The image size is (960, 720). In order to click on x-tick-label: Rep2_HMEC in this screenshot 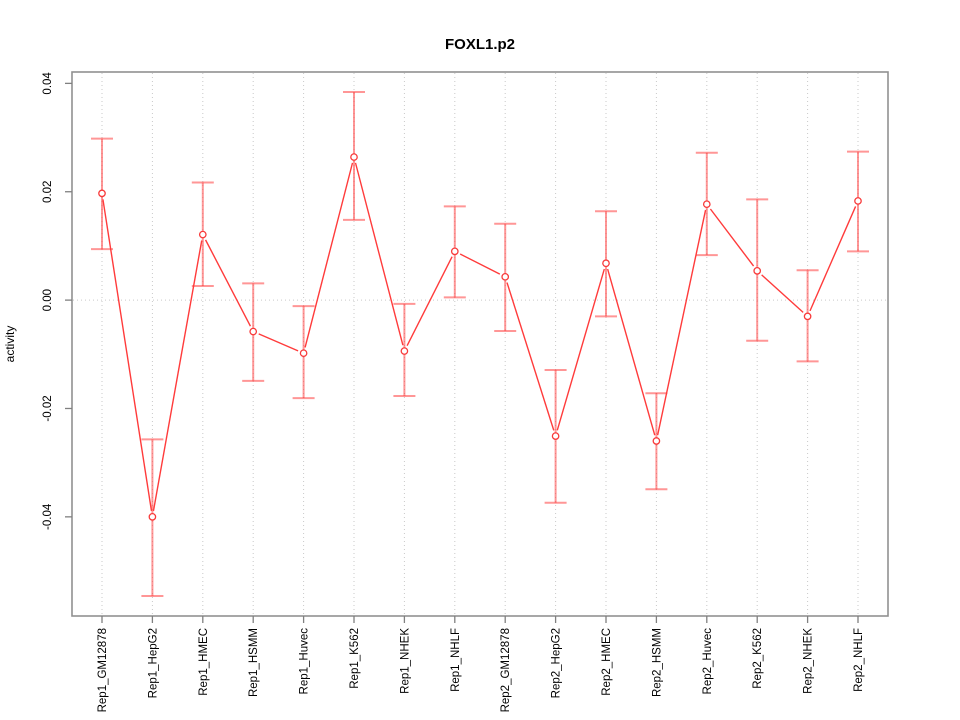, I will do `click(607, 662)`.